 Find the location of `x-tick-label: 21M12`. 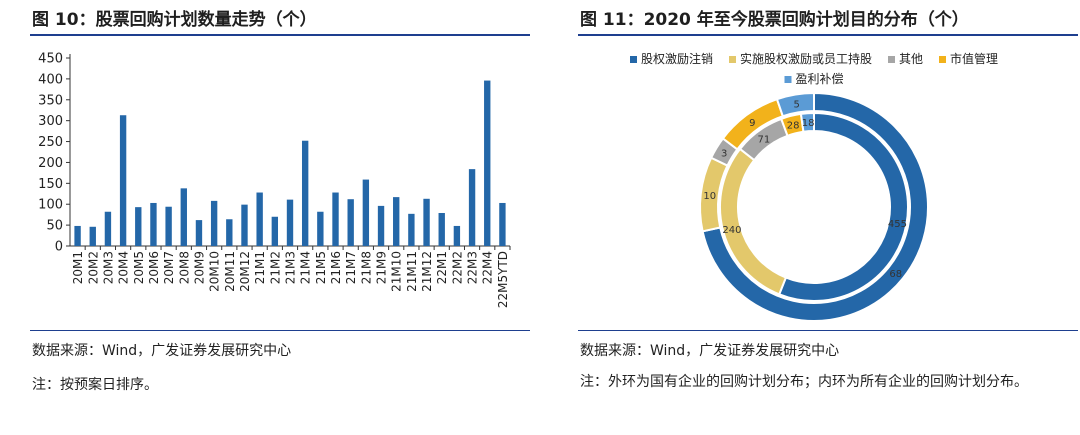

x-tick-label: 21M12 is located at coordinates (427, 271).